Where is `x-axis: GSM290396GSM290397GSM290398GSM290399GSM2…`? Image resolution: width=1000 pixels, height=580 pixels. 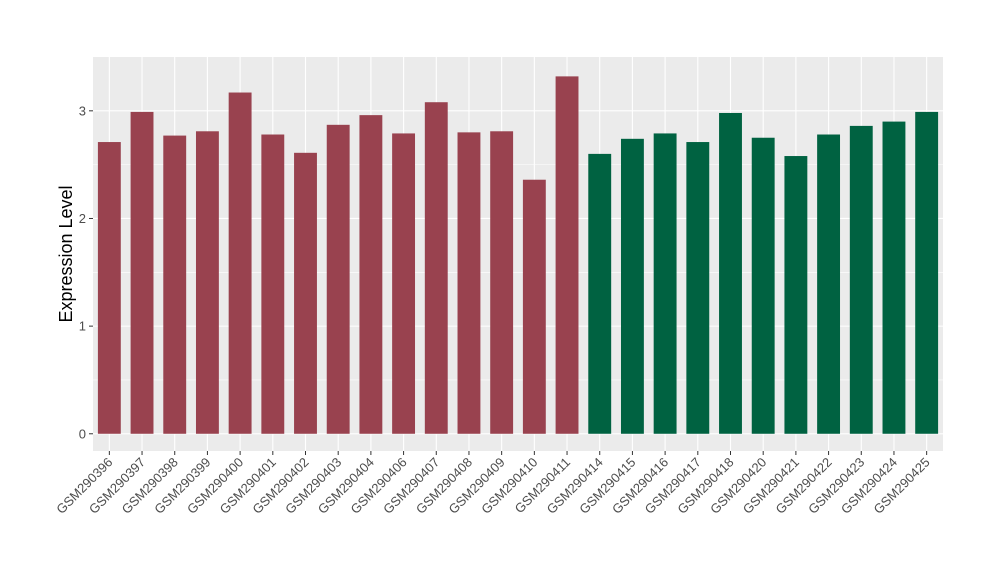
x-axis: GSM290396GSM290397GSM290398GSM290399GSM2… is located at coordinates (493, 484).